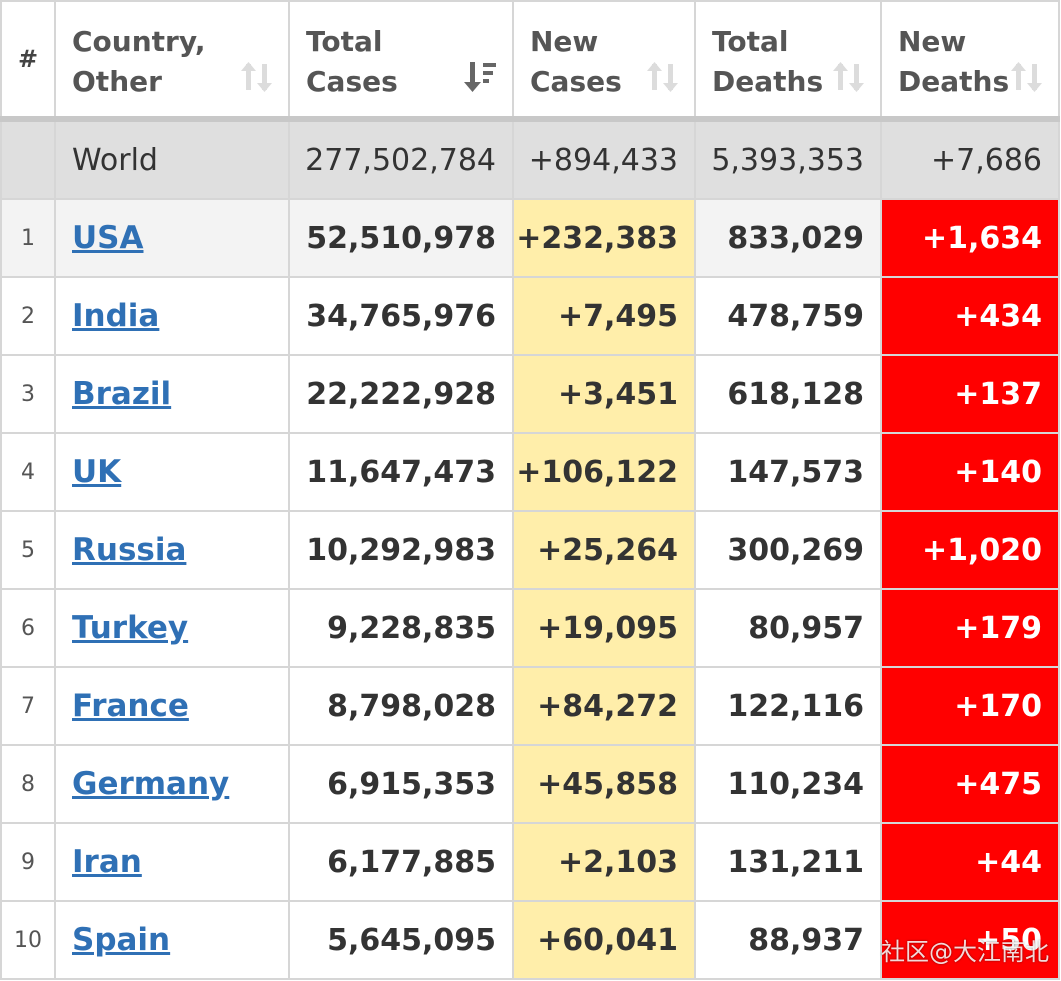 This screenshot has height=981, width=1061. What do you see at coordinates (604, 238) in the screenshot?
I see `new-cases-cell: +232,383` at bounding box center [604, 238].